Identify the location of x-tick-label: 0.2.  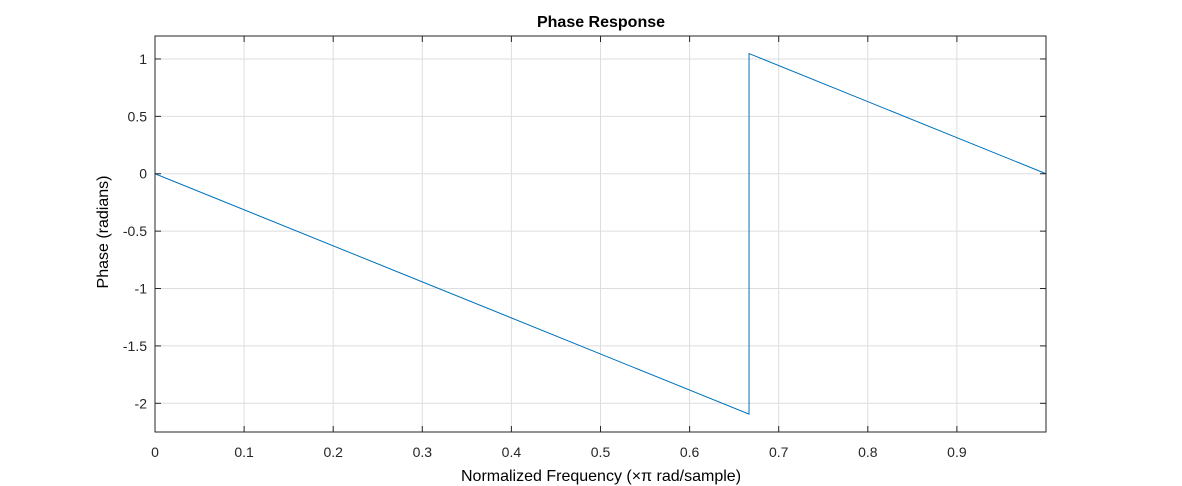
(333, 452).